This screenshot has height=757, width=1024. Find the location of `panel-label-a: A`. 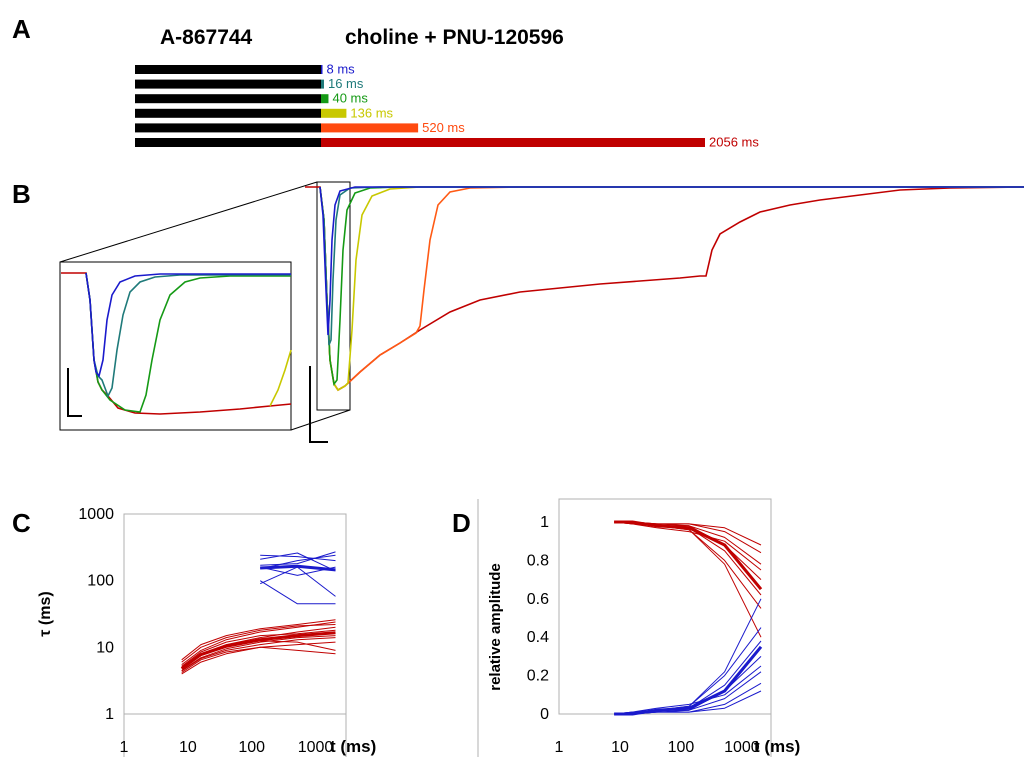

panel-label-a: A is located at coordinates (21, 29).